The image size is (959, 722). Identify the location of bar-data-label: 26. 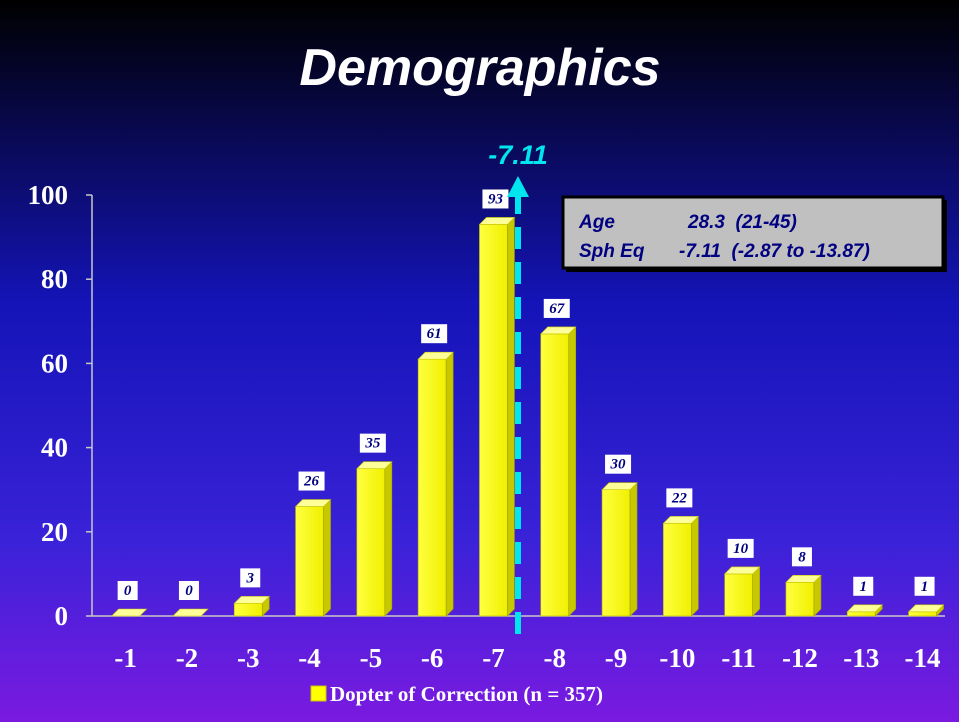
(311, 481).